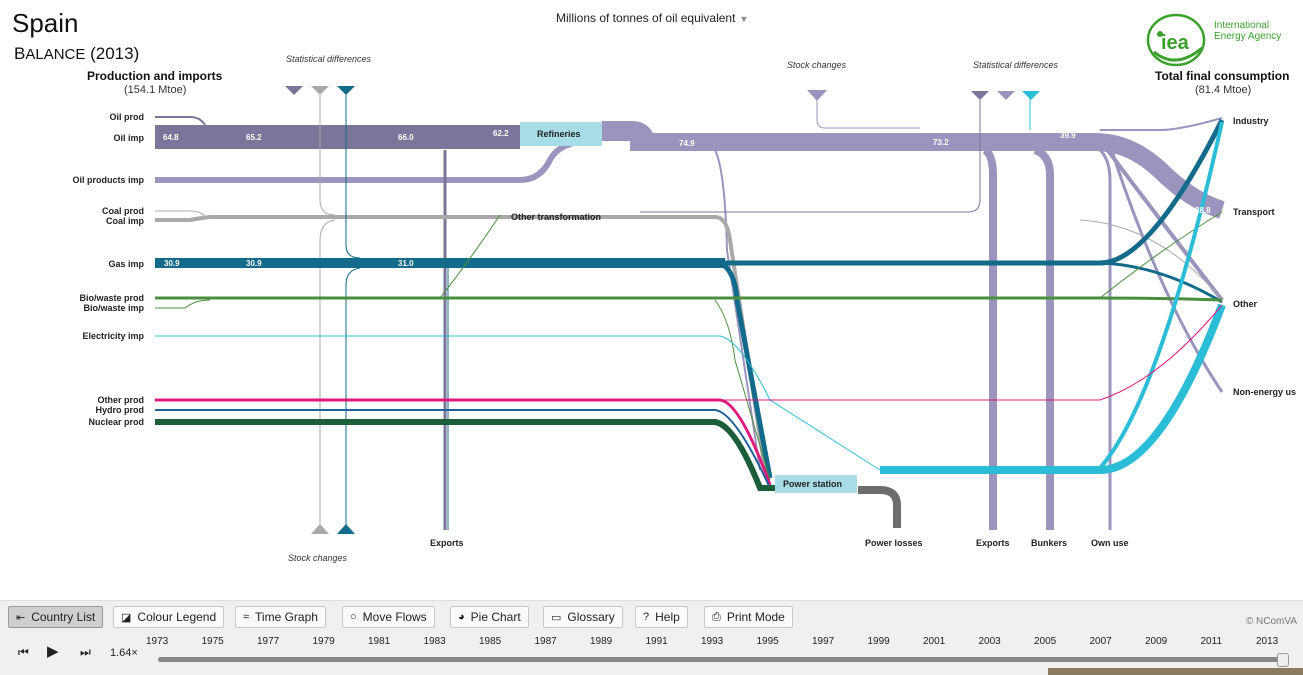  Describe the element at coordinates (1251, 121) in the screenshot. I see `sink-industry: Industry` at that location.